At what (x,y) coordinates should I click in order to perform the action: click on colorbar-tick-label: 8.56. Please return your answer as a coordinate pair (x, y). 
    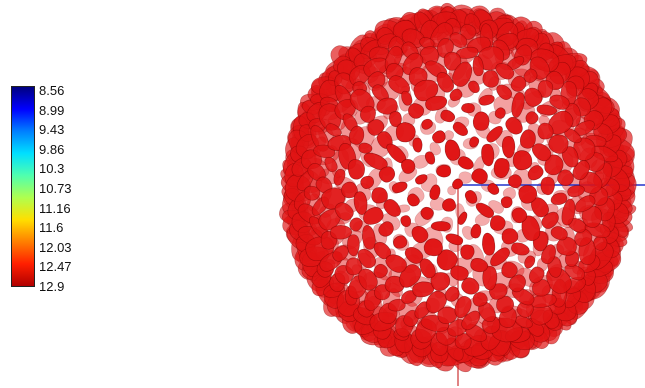
    Looking at the image, I should click on (52, 90).